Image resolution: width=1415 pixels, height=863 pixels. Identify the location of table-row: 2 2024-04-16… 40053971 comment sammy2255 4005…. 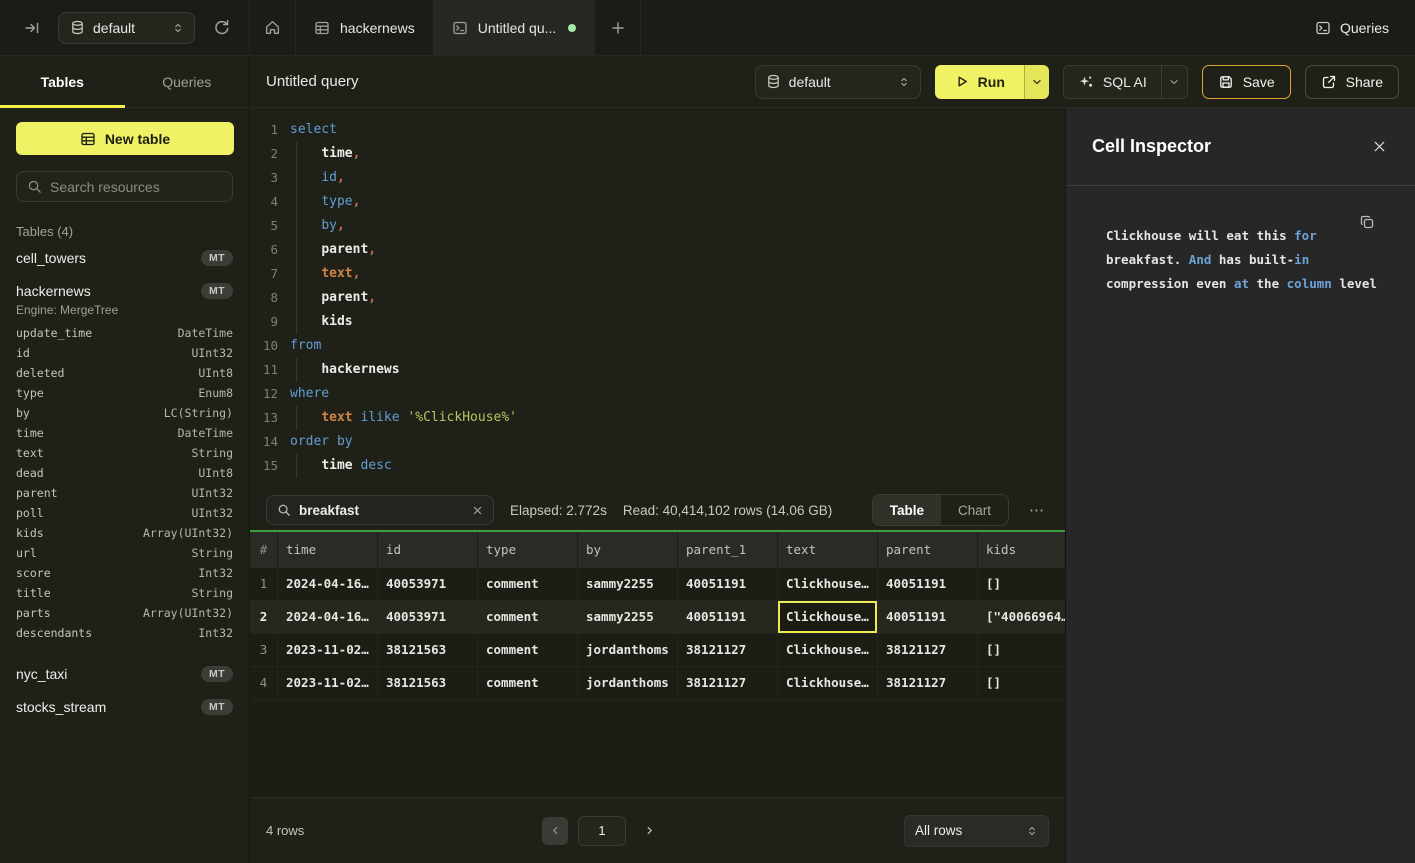
(657, 617).